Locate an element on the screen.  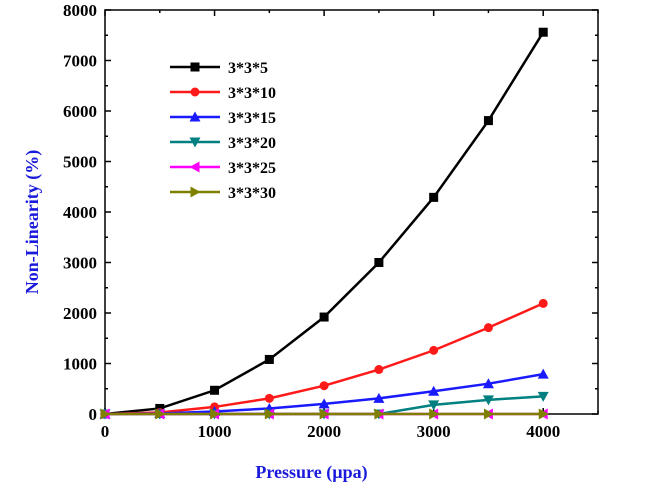
x-tick-label: 2000 is located at coordinates (324, 431).